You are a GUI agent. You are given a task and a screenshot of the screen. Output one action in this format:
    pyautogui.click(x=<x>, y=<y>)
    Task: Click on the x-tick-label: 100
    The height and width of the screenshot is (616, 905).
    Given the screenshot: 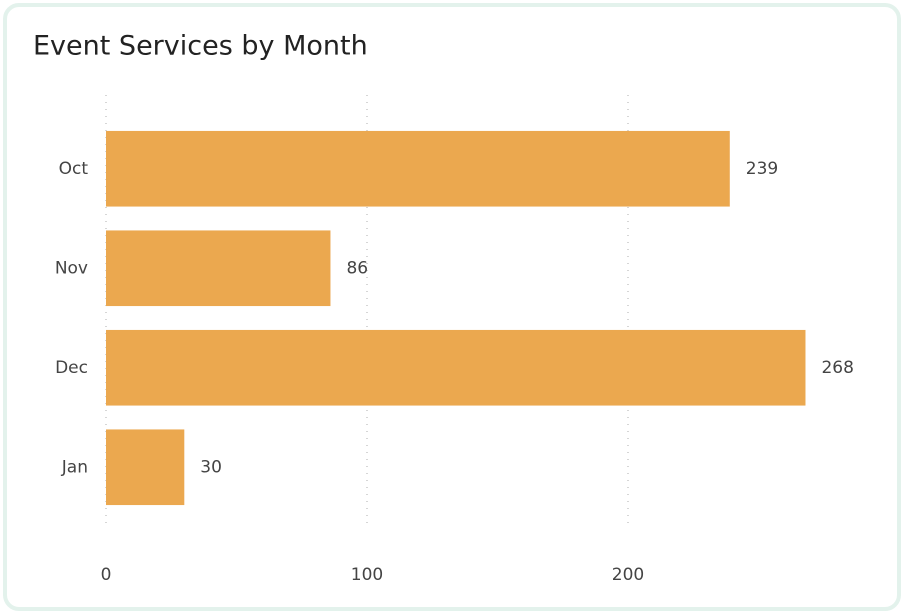 What is the action you would take?
    pyautogui.click(x=367, y=575)
    